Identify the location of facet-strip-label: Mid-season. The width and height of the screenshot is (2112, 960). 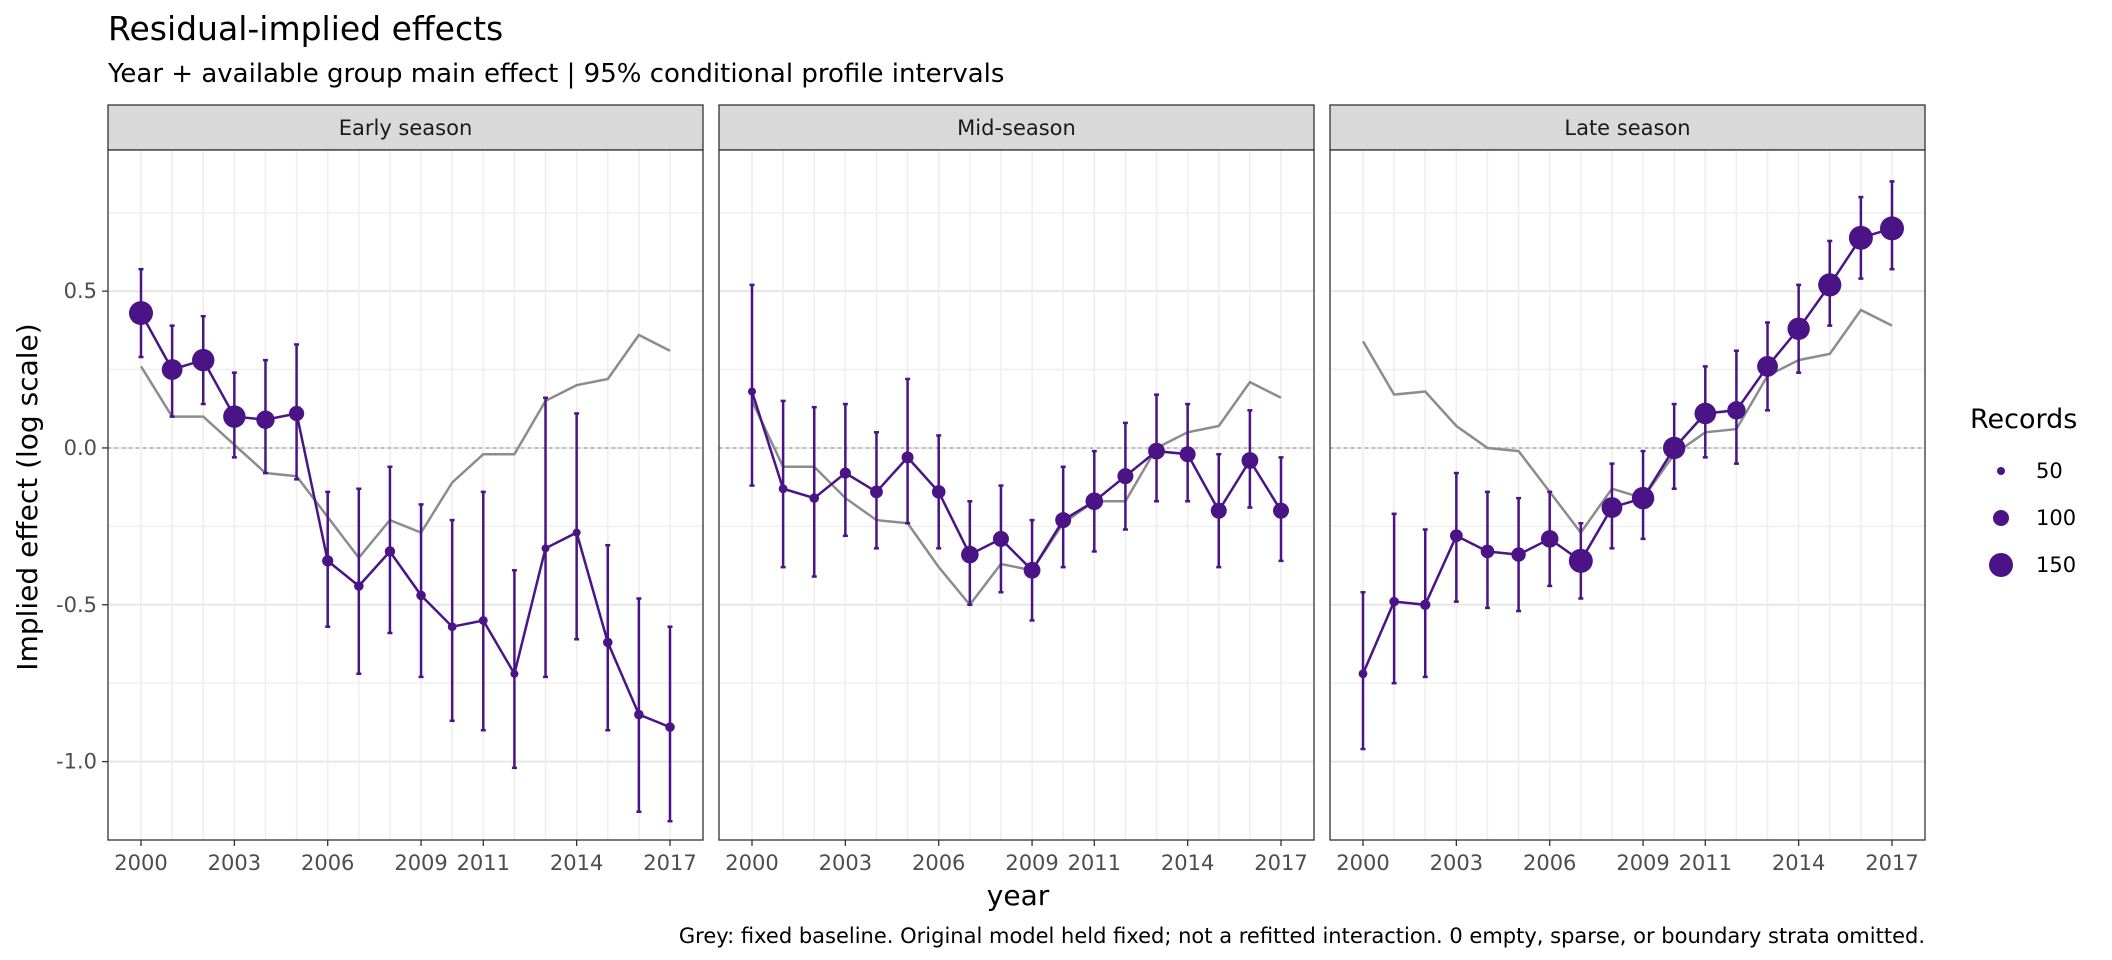
(1016, 128).